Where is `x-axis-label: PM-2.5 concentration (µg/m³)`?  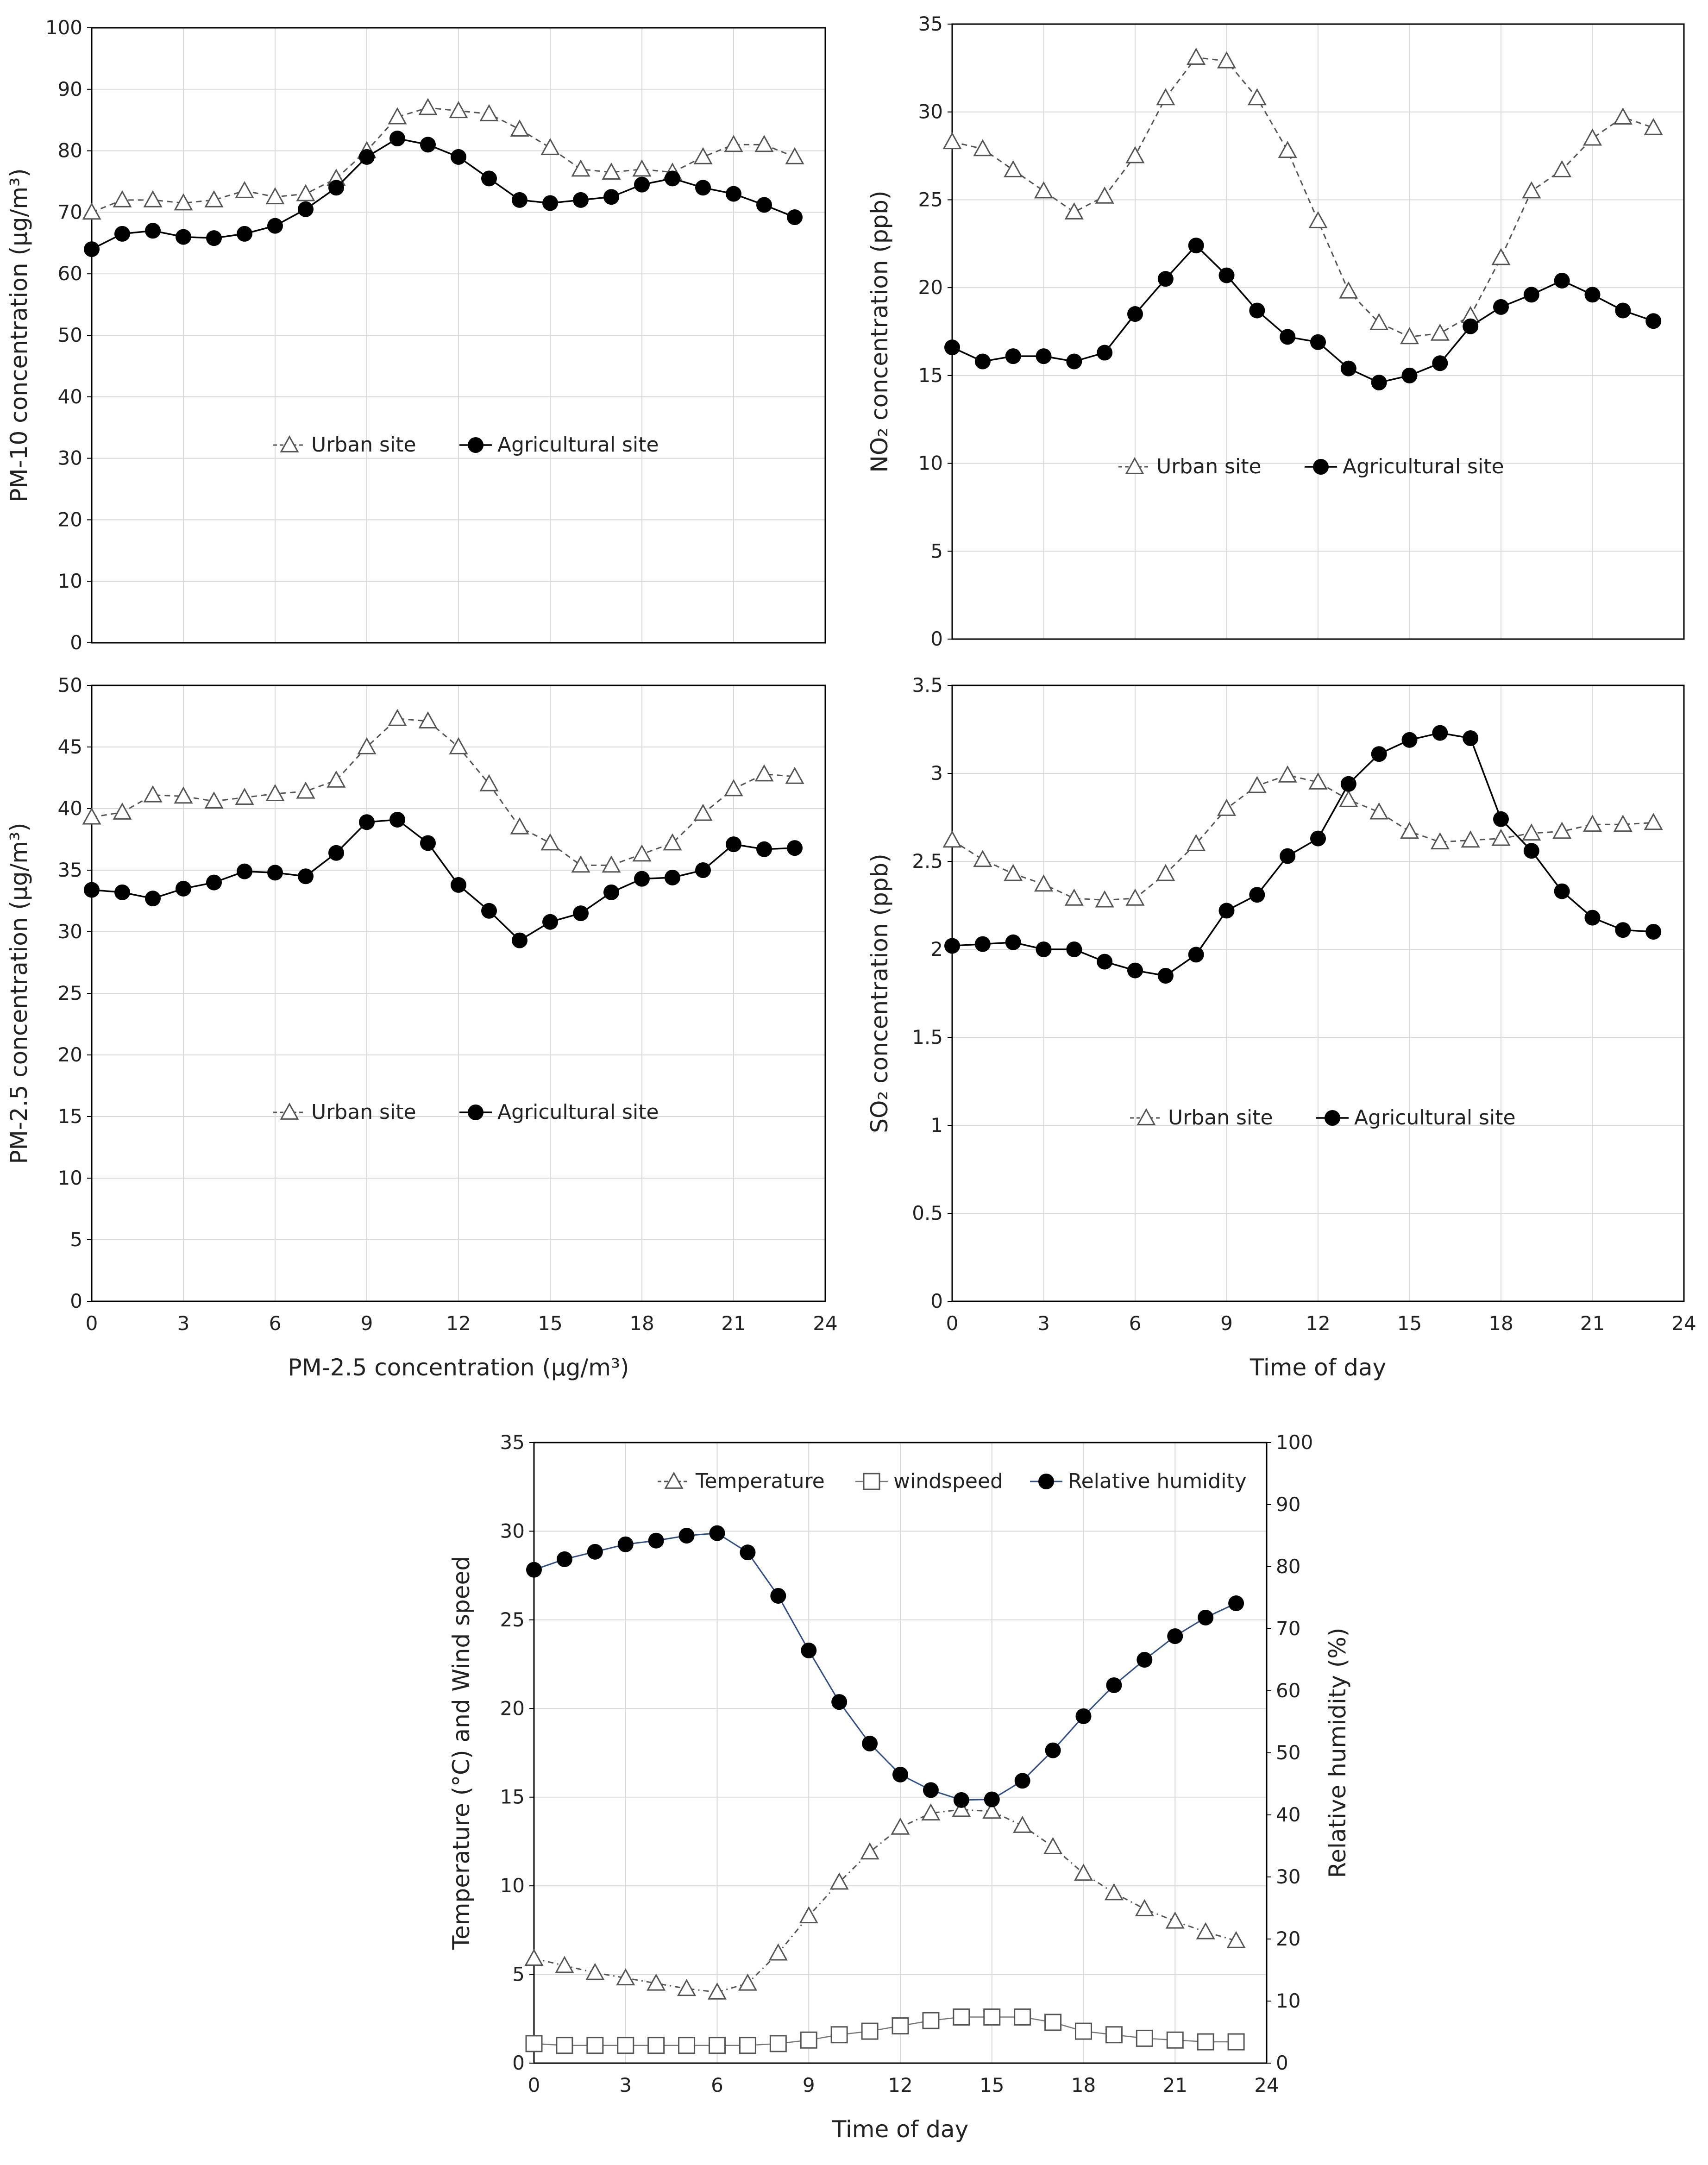
x-axis-label: PM-2.5 concentration (µg/m³) is located at coordinates (458, 1367).